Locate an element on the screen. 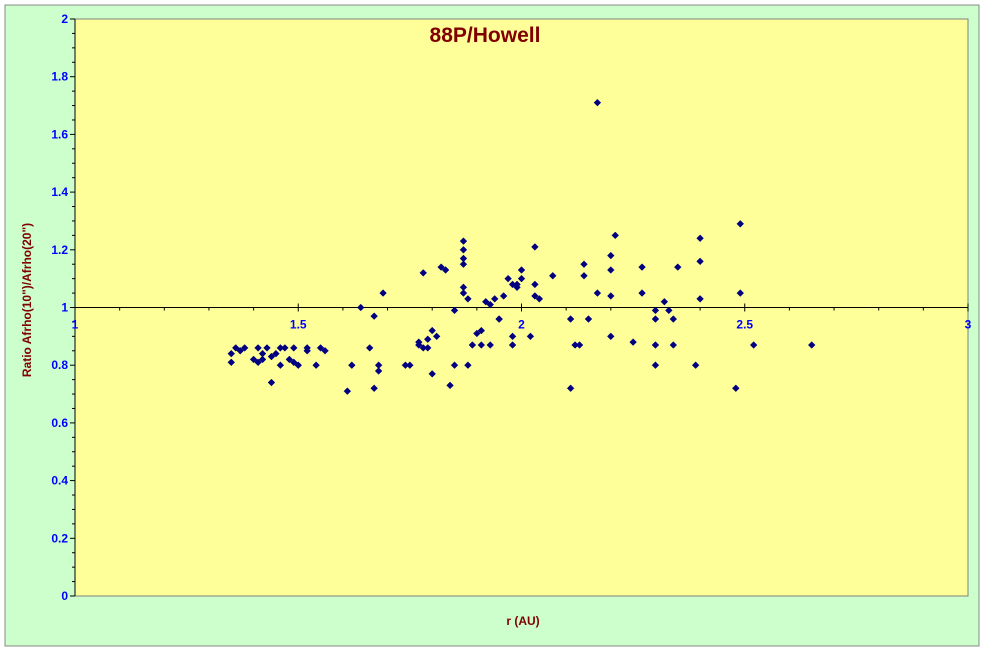 The width and height of the screenshot is (985, 650). x-tick-label: 3 is located at coordinates (968, 325).